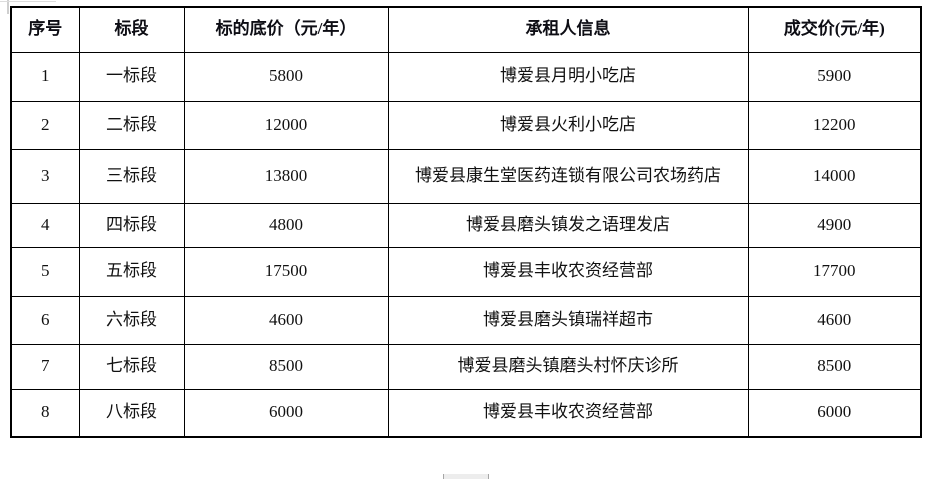 This screenshot has width=926, height=479. What do you see at coordinates (45, 29) in the screenshot?
I see `header-seq: 序号` at bounding box center [45, 29].